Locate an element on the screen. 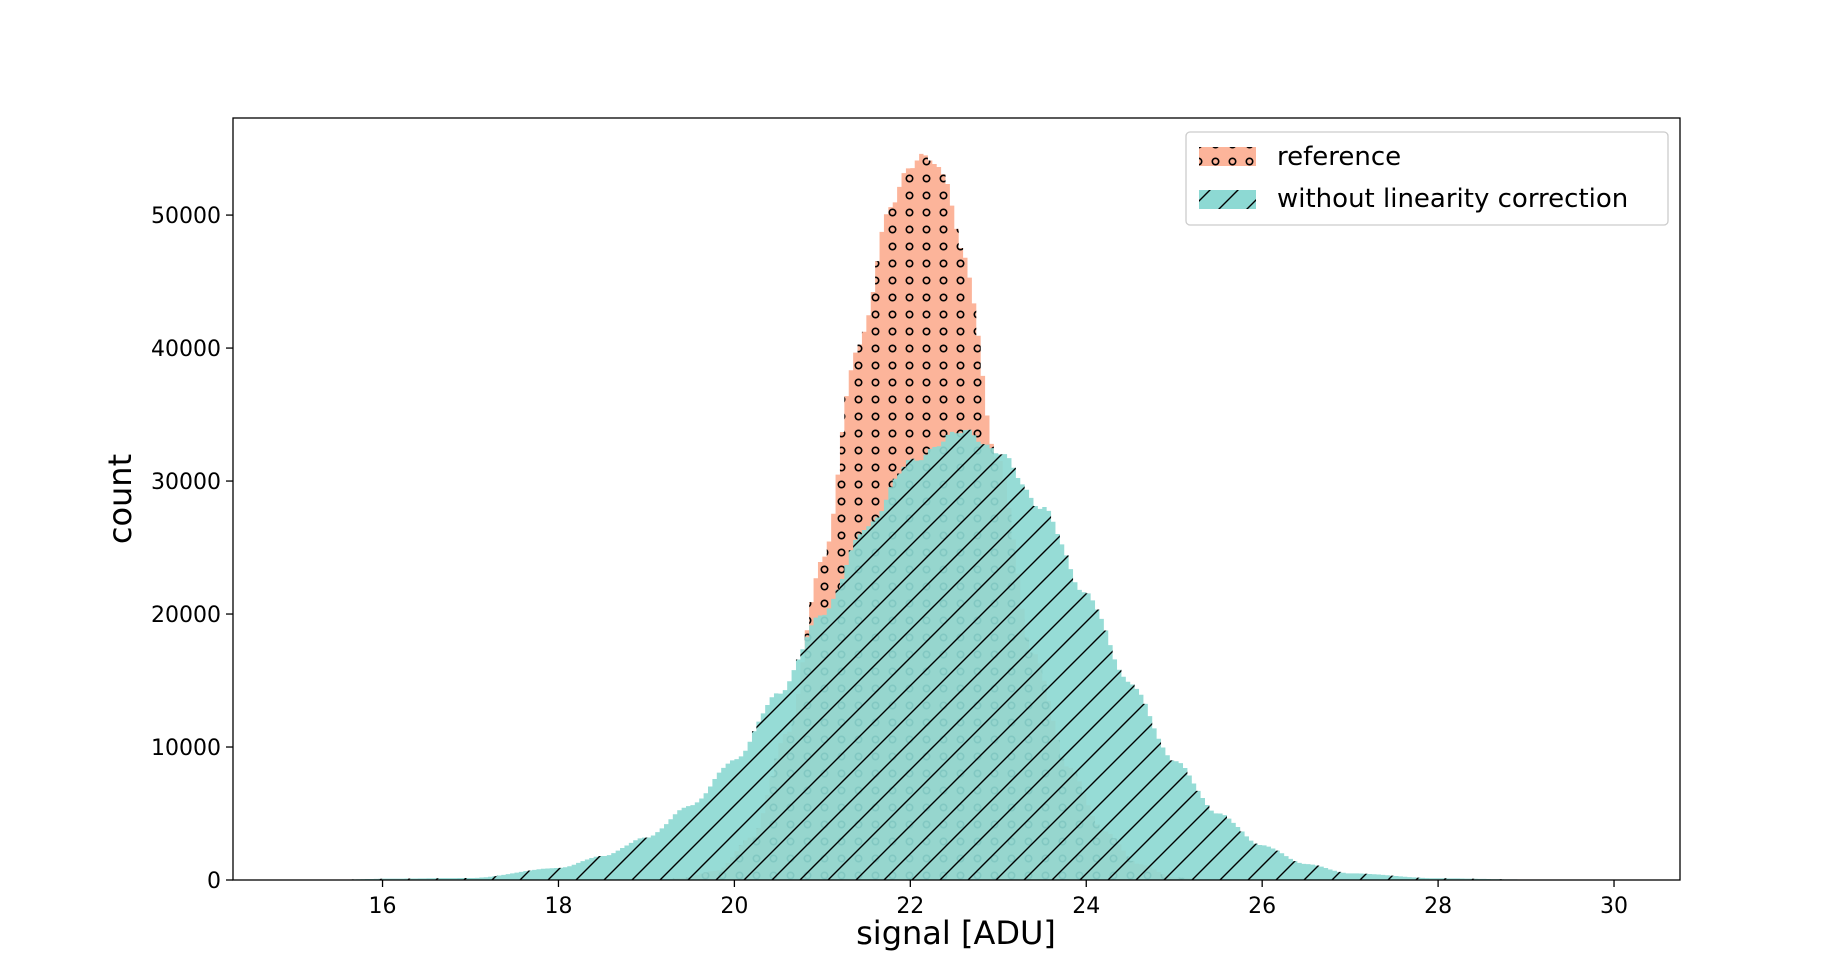 The width and height of the screenshot is (1848, 977). y-tick-label: 50000 is located at coordinates (186, 216).